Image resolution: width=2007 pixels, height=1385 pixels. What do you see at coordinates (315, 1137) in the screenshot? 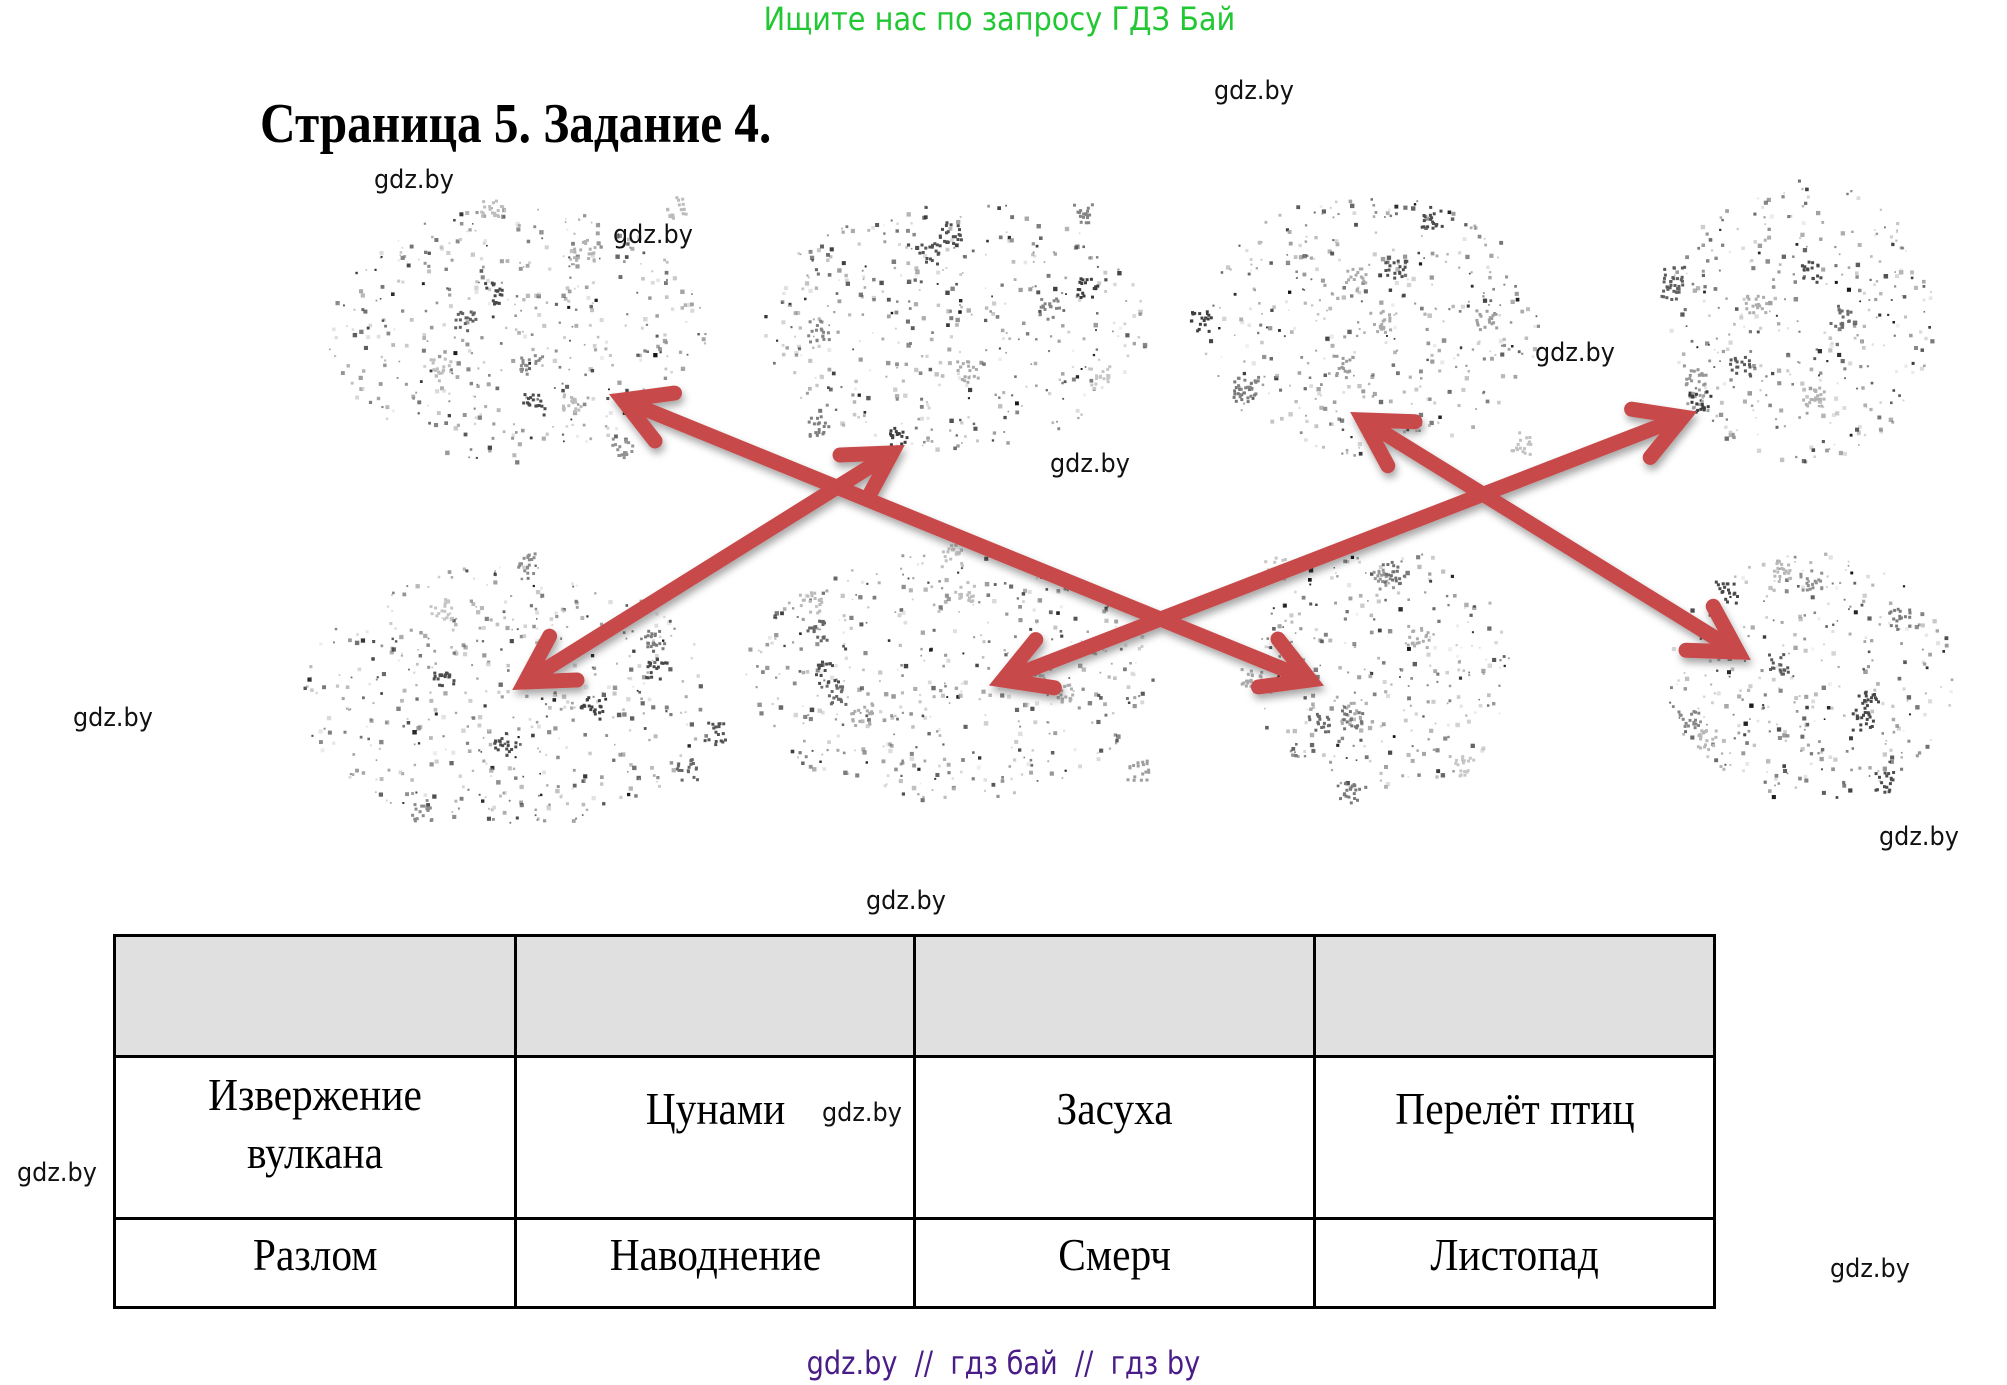
I see `table-cell: Извержение вулкана` at bounding box center [315, 1137].